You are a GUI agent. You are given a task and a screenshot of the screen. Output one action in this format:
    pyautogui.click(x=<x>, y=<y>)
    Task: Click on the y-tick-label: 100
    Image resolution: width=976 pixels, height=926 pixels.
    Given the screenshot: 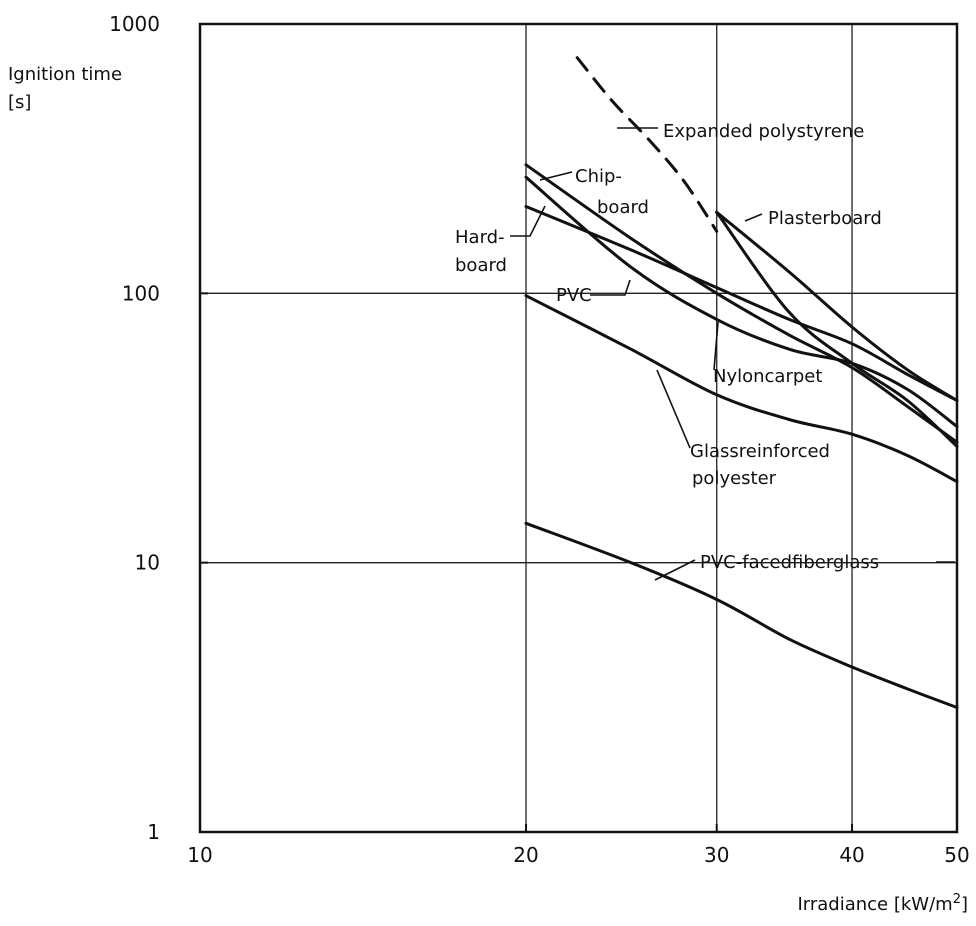 What is the action you would take?
    pyautogui.click(x=141, y=293)
    